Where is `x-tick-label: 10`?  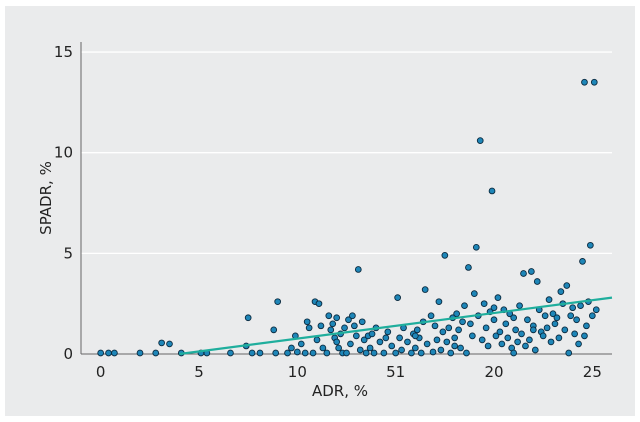
x-tick-label: 10 is located at coordinates (297, 372).